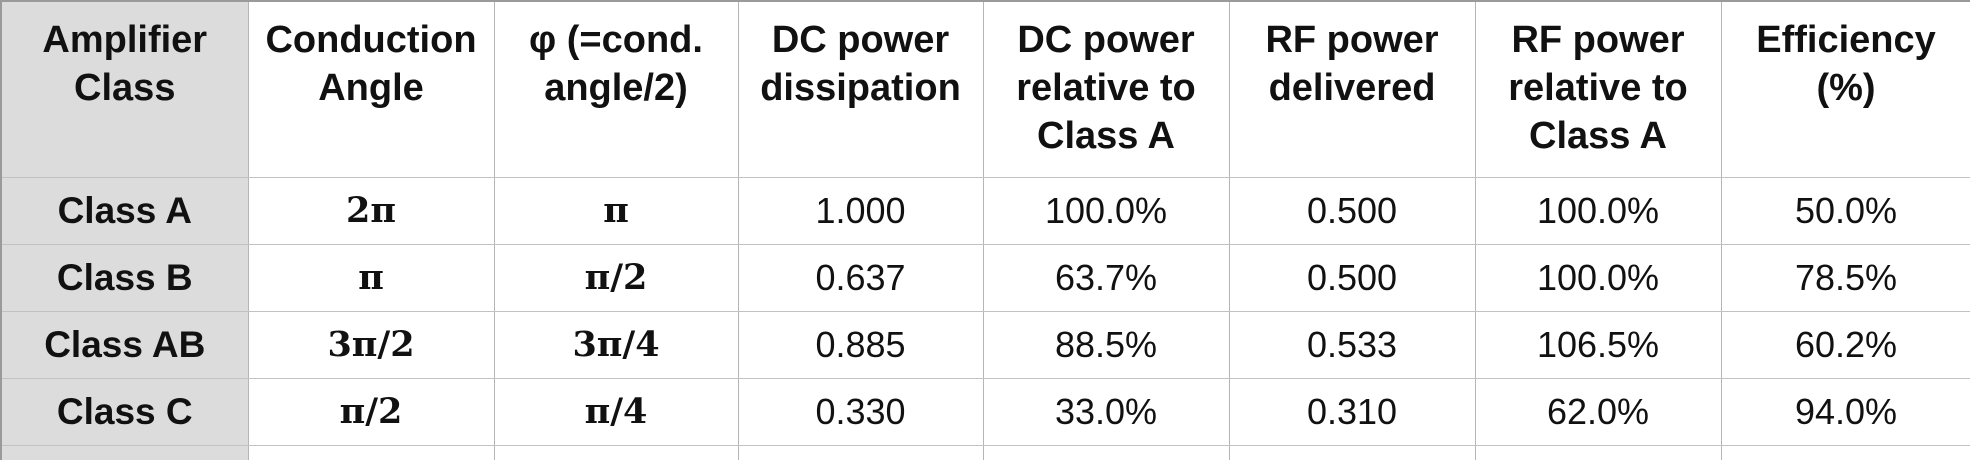 This screenshot has width=1970, height=460. I want to click on header-dc-power-relative: DC power relative to Class A, so click(1106, 89).